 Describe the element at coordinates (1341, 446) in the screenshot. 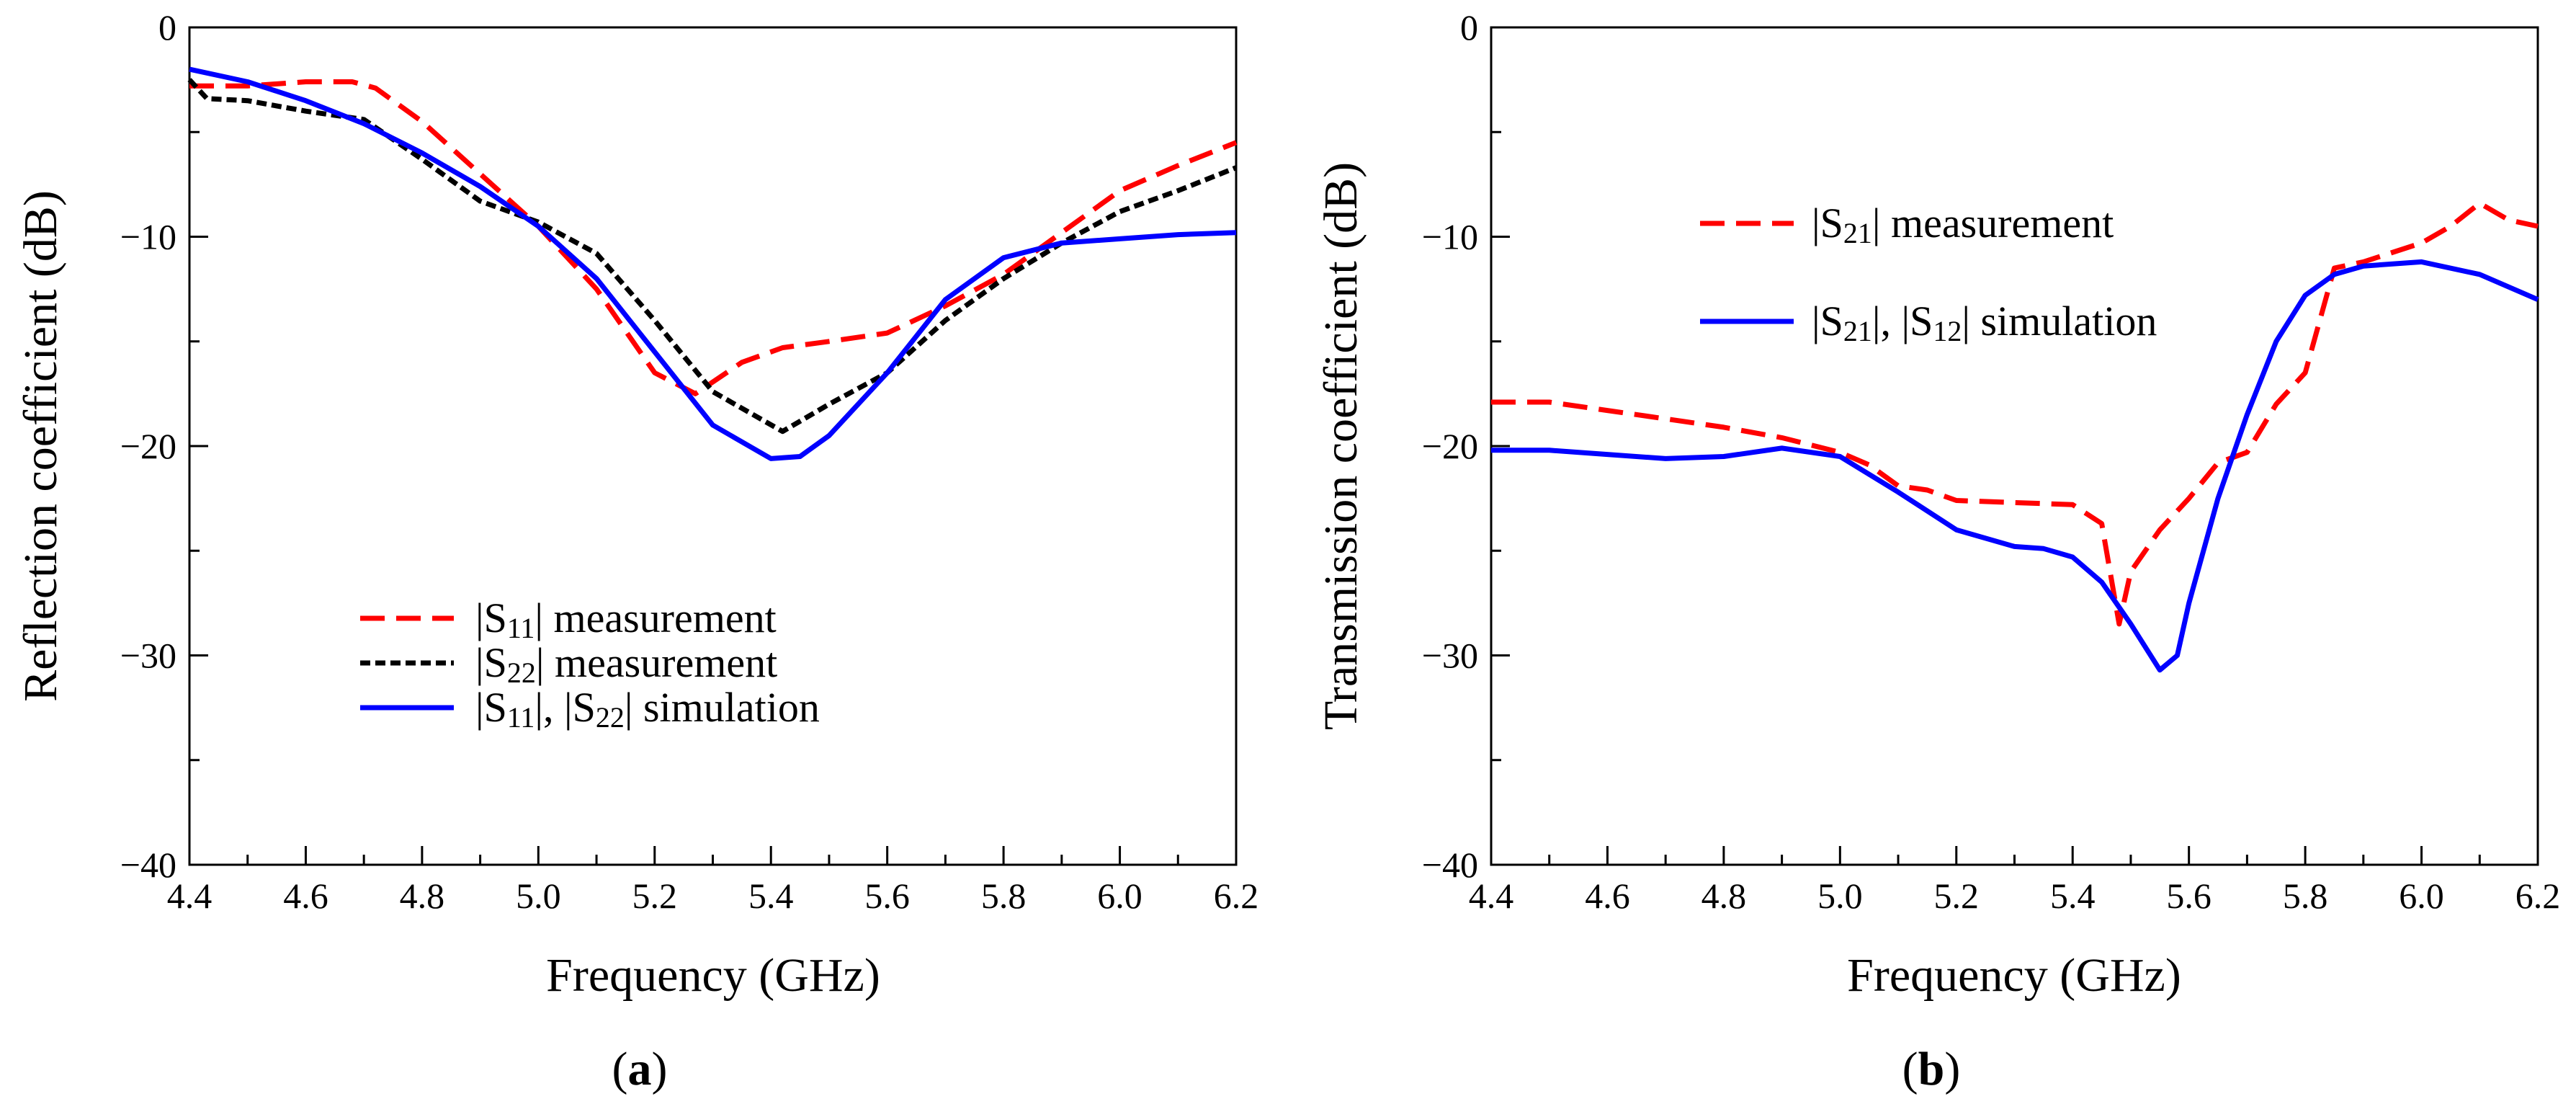

I see `y-axis-title: Transmission coefficient (dB)` at that location.